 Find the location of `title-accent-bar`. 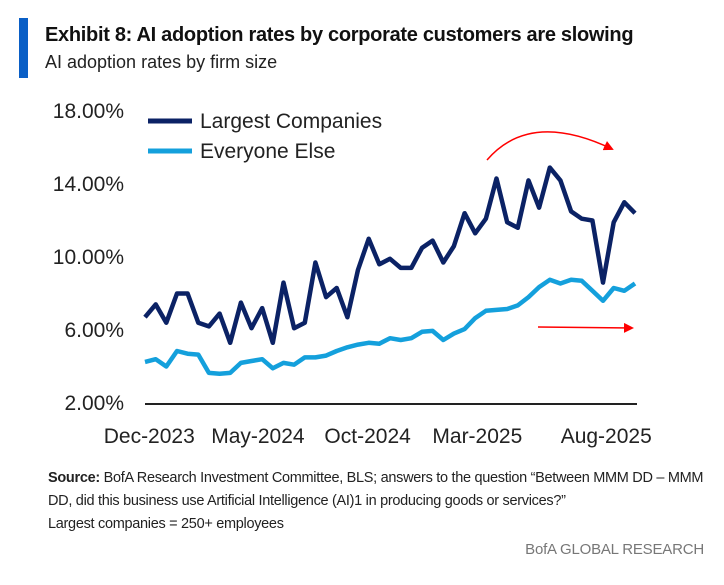

title-accent-bar is located at coordinates (23, 48).